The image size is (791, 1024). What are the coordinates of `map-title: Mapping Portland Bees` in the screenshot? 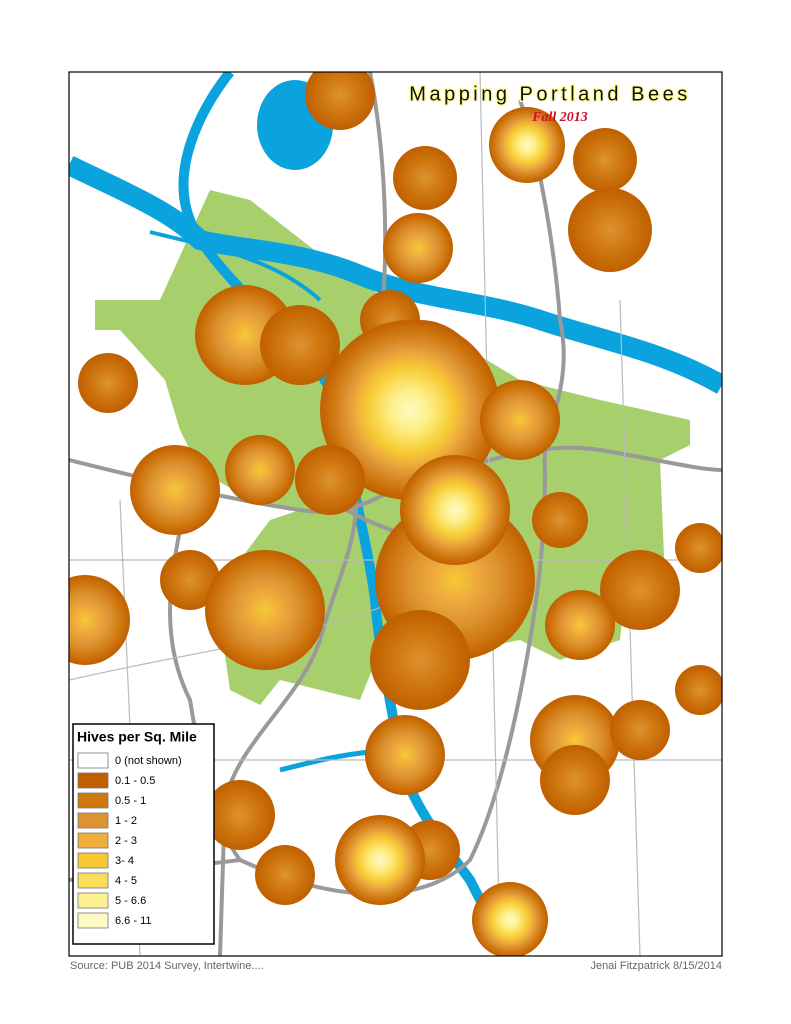 It's located at (549, 94).